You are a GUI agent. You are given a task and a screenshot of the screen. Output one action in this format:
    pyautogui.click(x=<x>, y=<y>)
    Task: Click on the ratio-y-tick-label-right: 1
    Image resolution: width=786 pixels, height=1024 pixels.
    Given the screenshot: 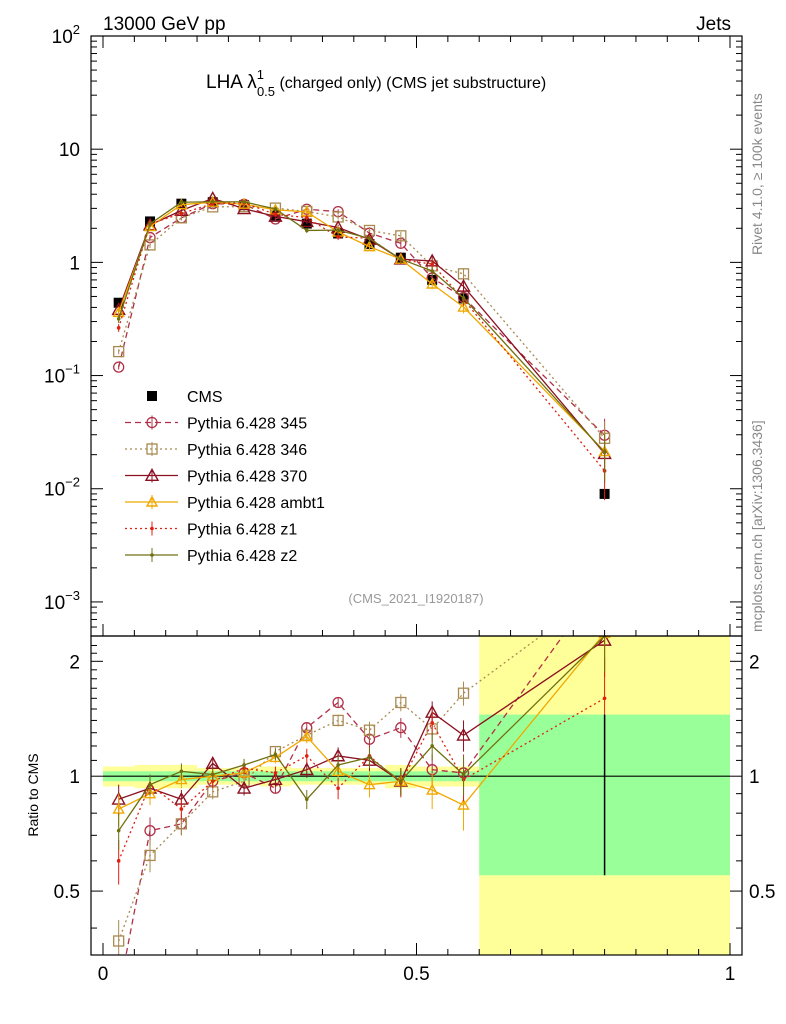 What is the action you would take?
    pyautogui.click(x=754, y=777)
    